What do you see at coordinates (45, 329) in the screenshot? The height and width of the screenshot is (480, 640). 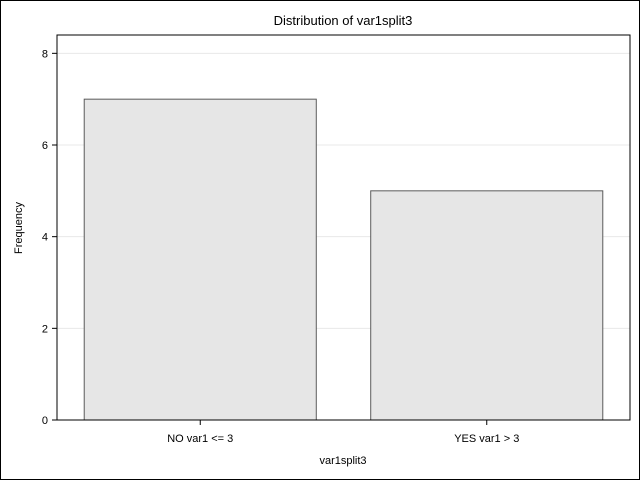 I see `y-tick-label: 2` at bounding box center [45, 329].